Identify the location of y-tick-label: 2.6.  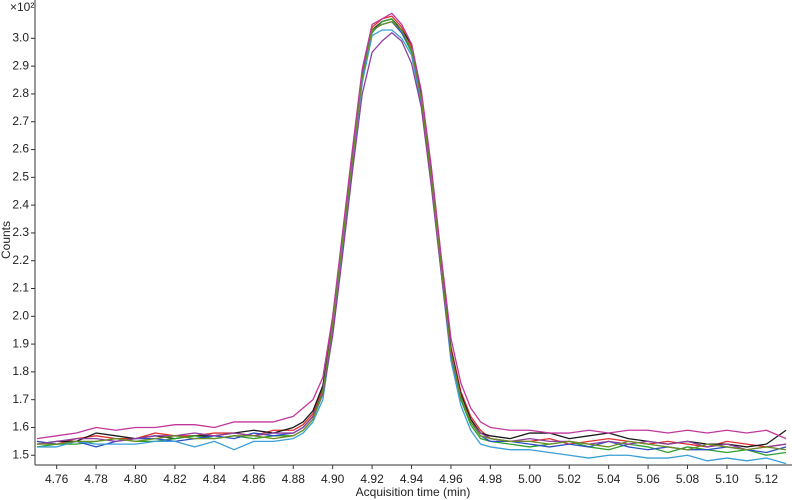
(20, 149).